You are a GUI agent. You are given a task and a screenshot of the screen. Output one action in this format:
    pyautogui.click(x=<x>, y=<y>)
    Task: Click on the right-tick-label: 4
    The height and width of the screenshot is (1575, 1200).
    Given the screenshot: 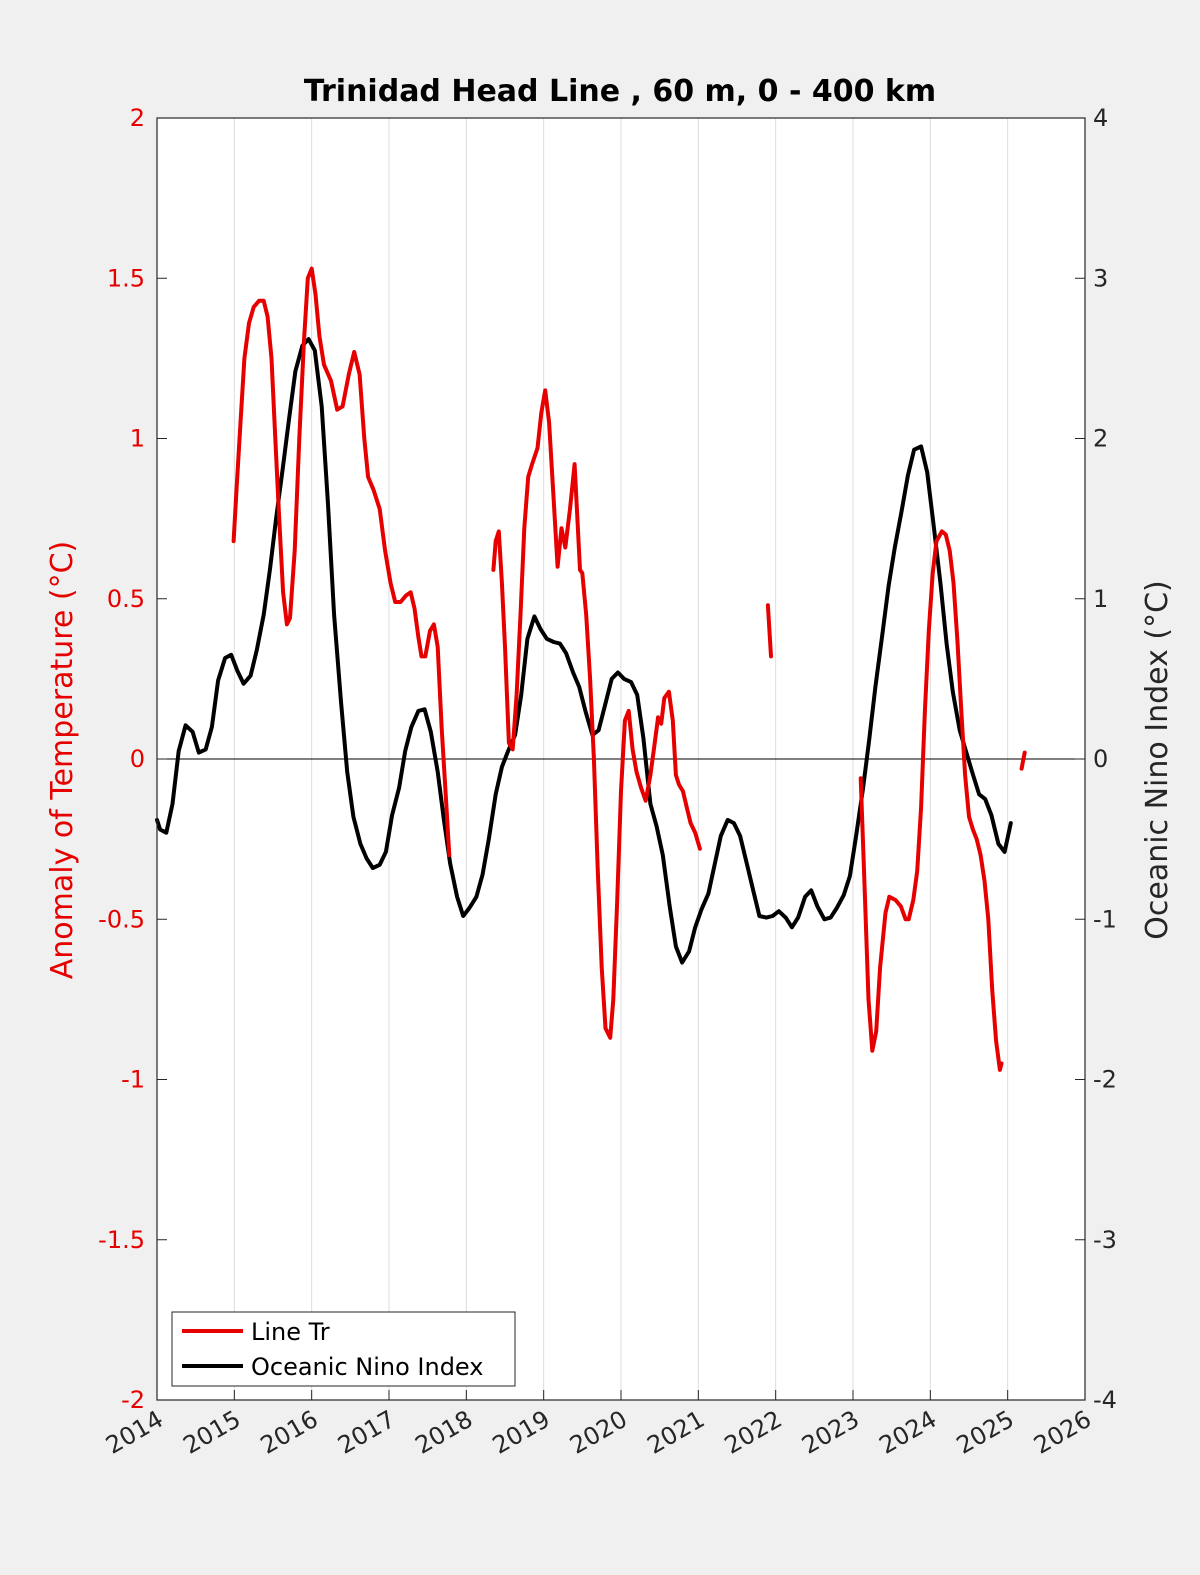 What is the action you would take?
    pyautogui.click(x=1100, y=118)
    